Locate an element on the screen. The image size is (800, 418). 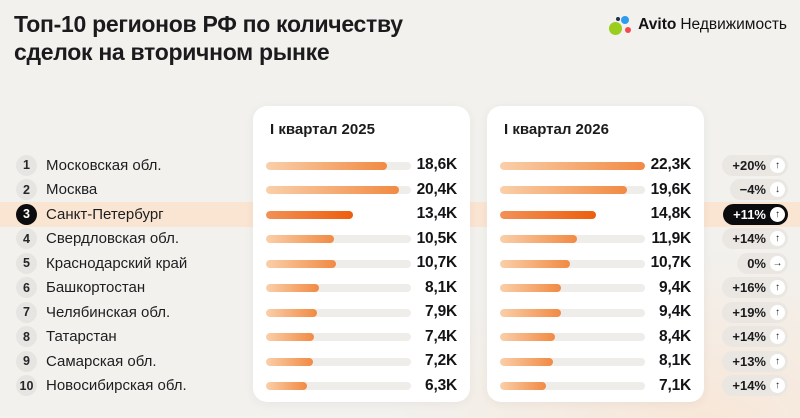
value-2025: 18,6K is located at coordinates (437, 164).